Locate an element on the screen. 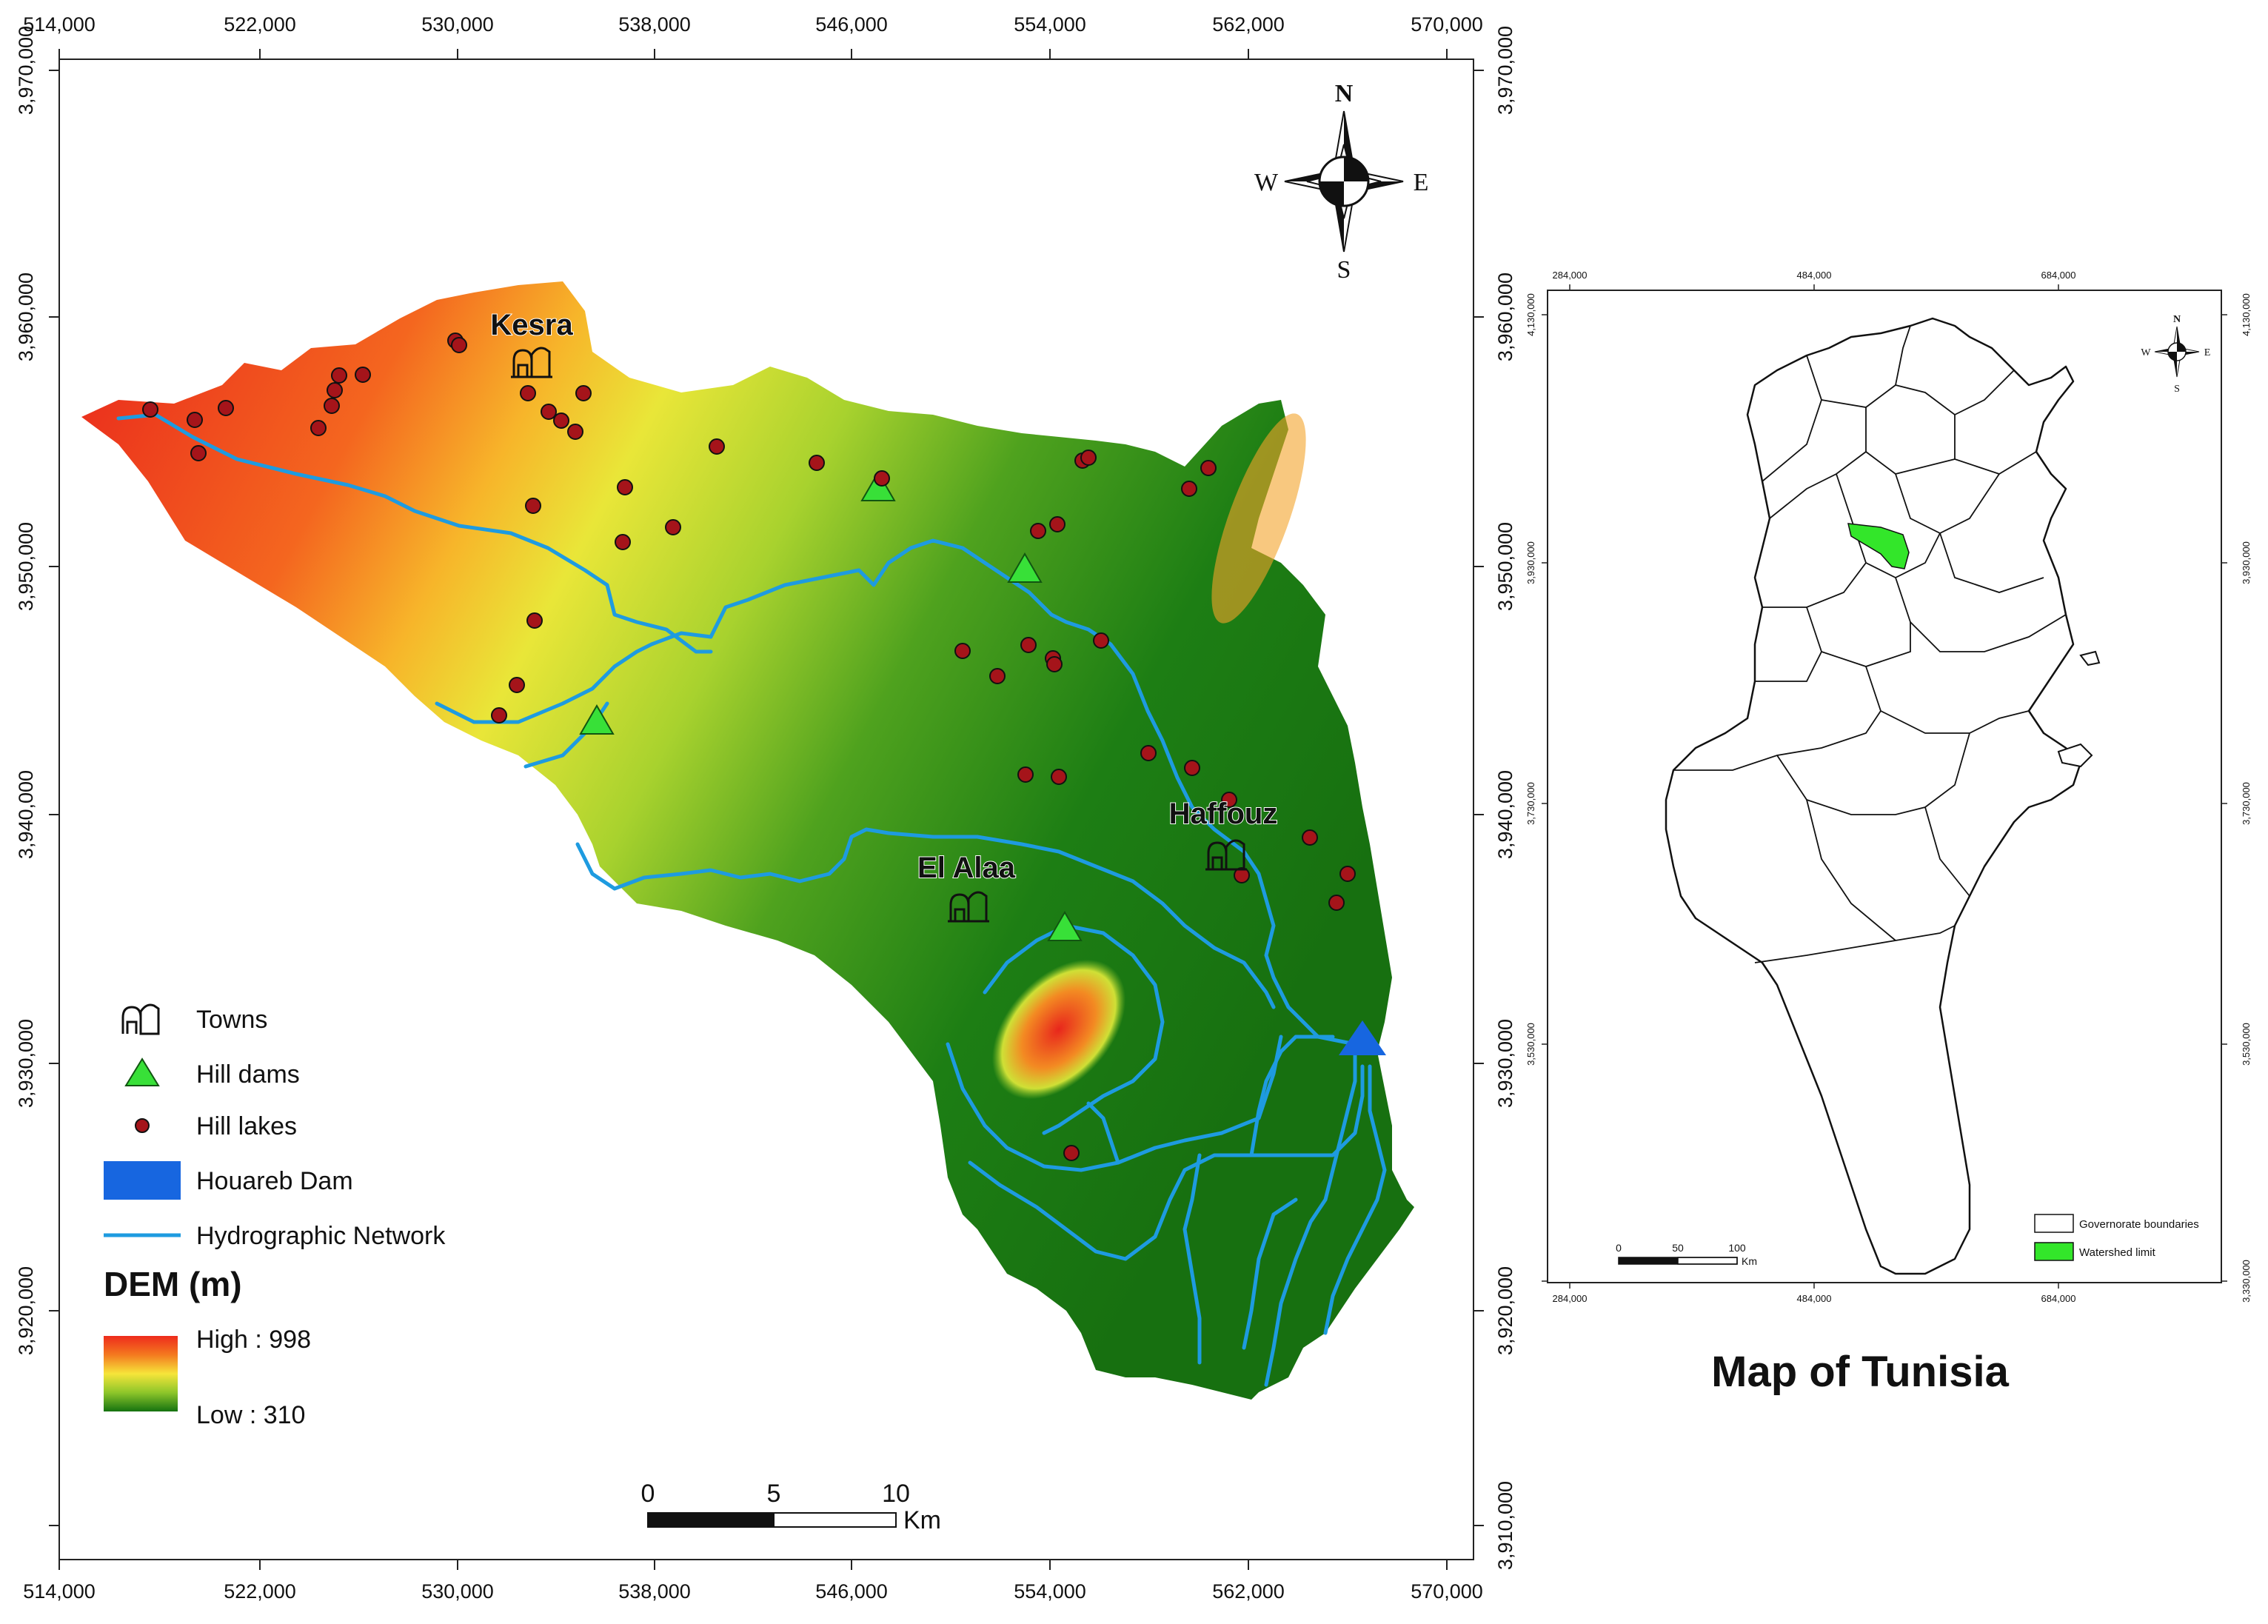  legend-item-houareb-dam: Houareb Dam is located at coordinates (228, 1180).